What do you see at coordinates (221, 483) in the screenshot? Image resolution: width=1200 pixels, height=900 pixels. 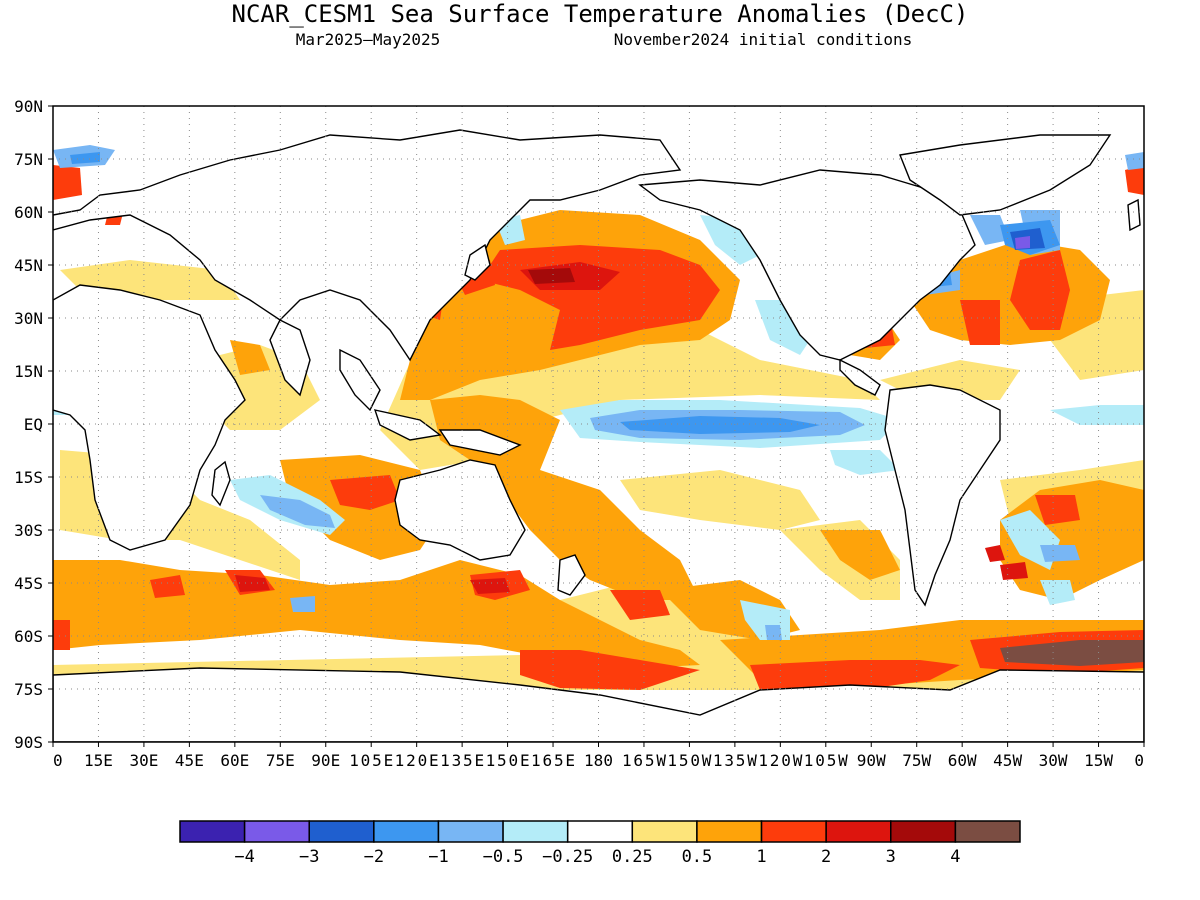 I see `madagascar` at bounding box center [221, 483].